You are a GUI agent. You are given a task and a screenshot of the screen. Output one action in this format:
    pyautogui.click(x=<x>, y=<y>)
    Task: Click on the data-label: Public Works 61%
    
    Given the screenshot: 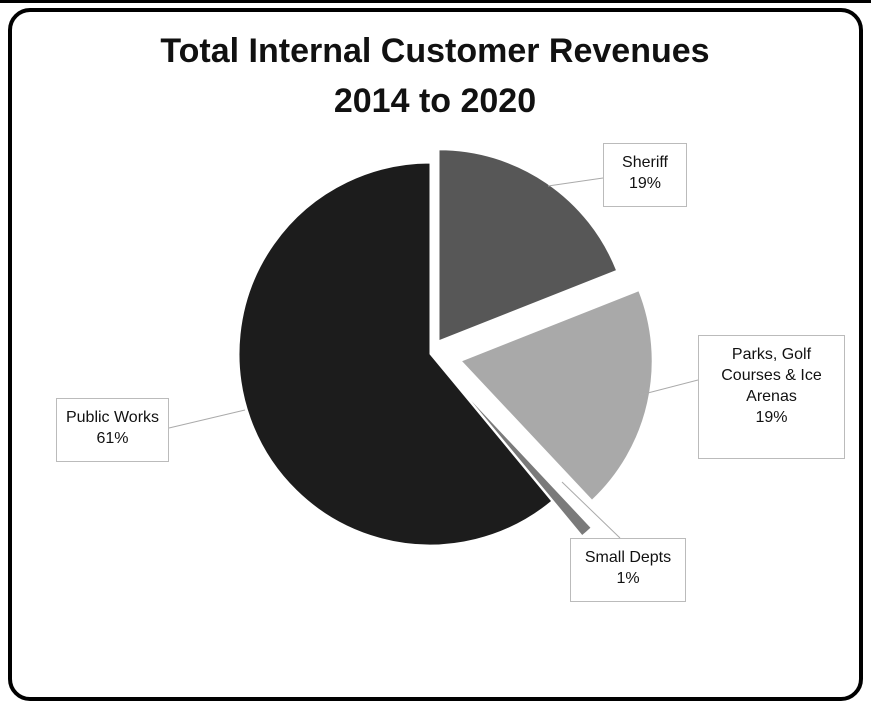 What is the action you would take?
    pyautogui.click(x=112, y=430)
    